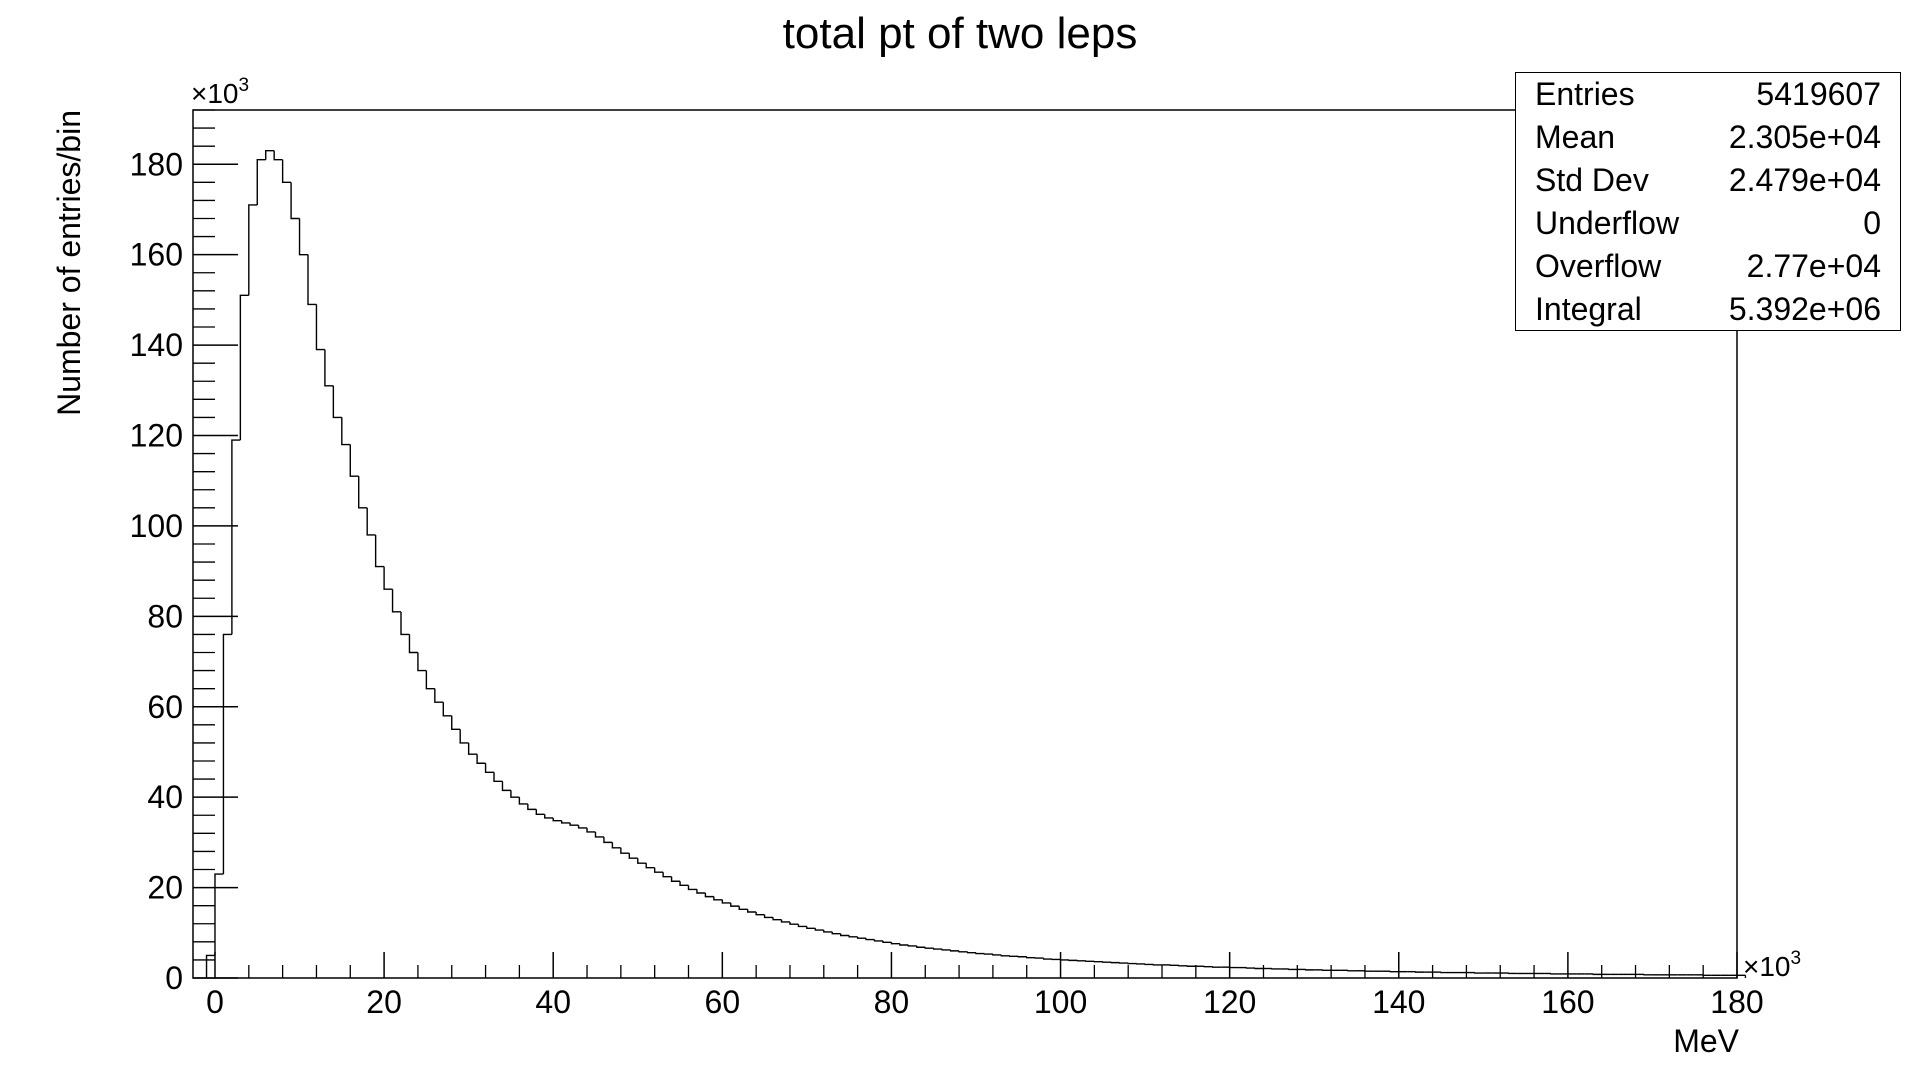 This screenshot has width=1920, height=1080. I want to click on y-tick-label: 20, so click(165, 888).